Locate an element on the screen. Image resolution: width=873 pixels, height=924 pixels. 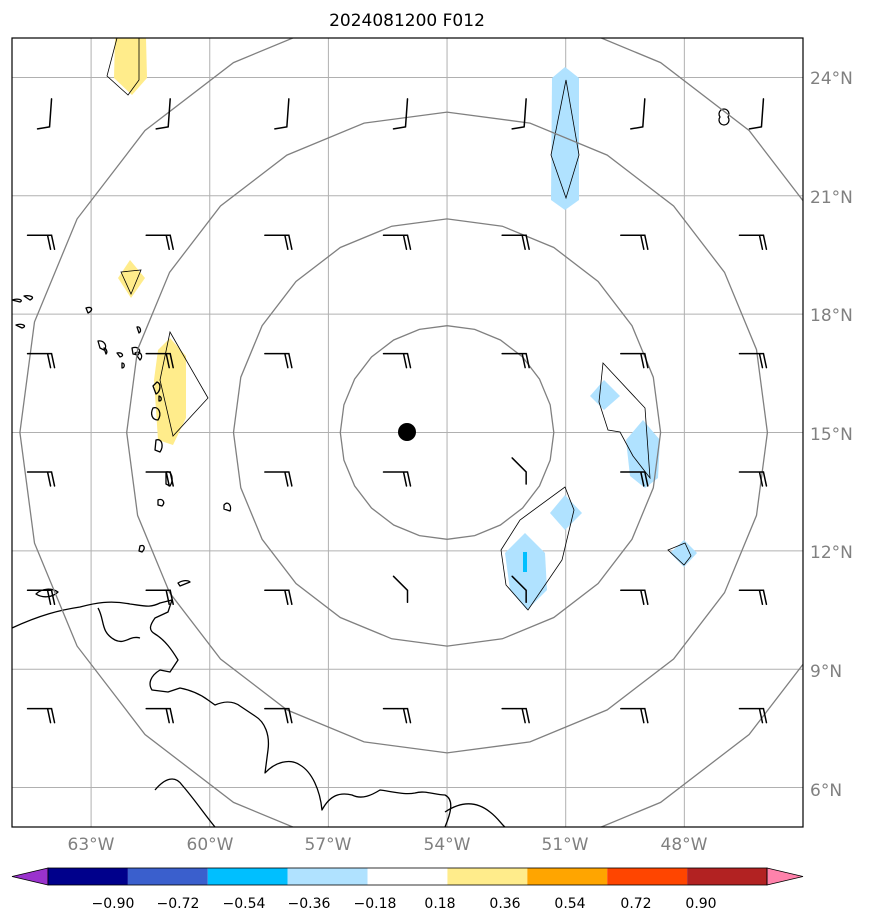
lat-label-15: 15°N is located at coordinates (831, 435).